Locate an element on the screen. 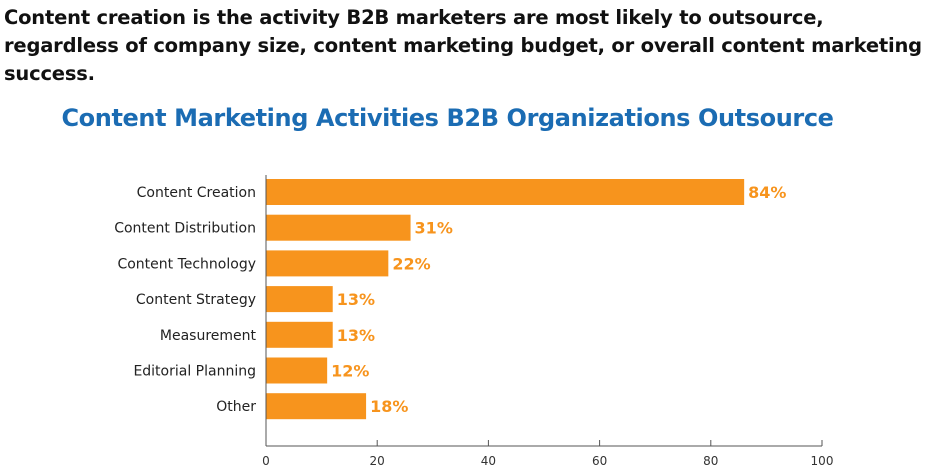 Image resolution: width=945 pixels, height=474 pixels. category-label-content-strategy: Content Strategy is located at coordinates (196, 300).